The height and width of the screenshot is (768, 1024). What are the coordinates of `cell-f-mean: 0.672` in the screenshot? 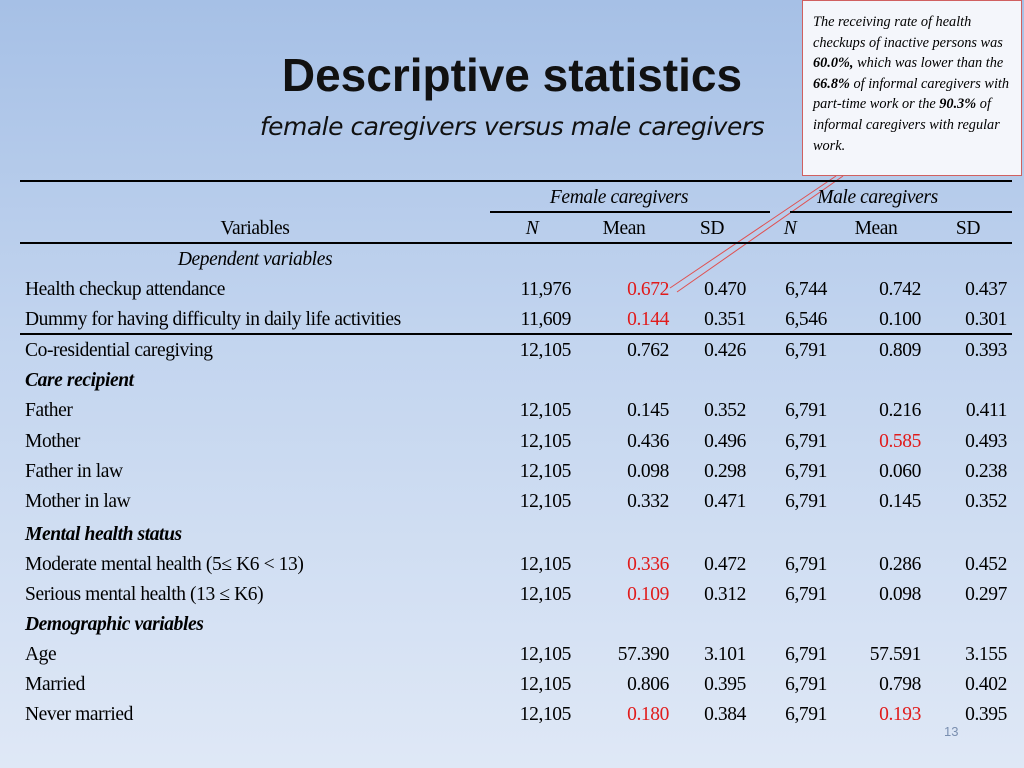 It's located at (648, 289).